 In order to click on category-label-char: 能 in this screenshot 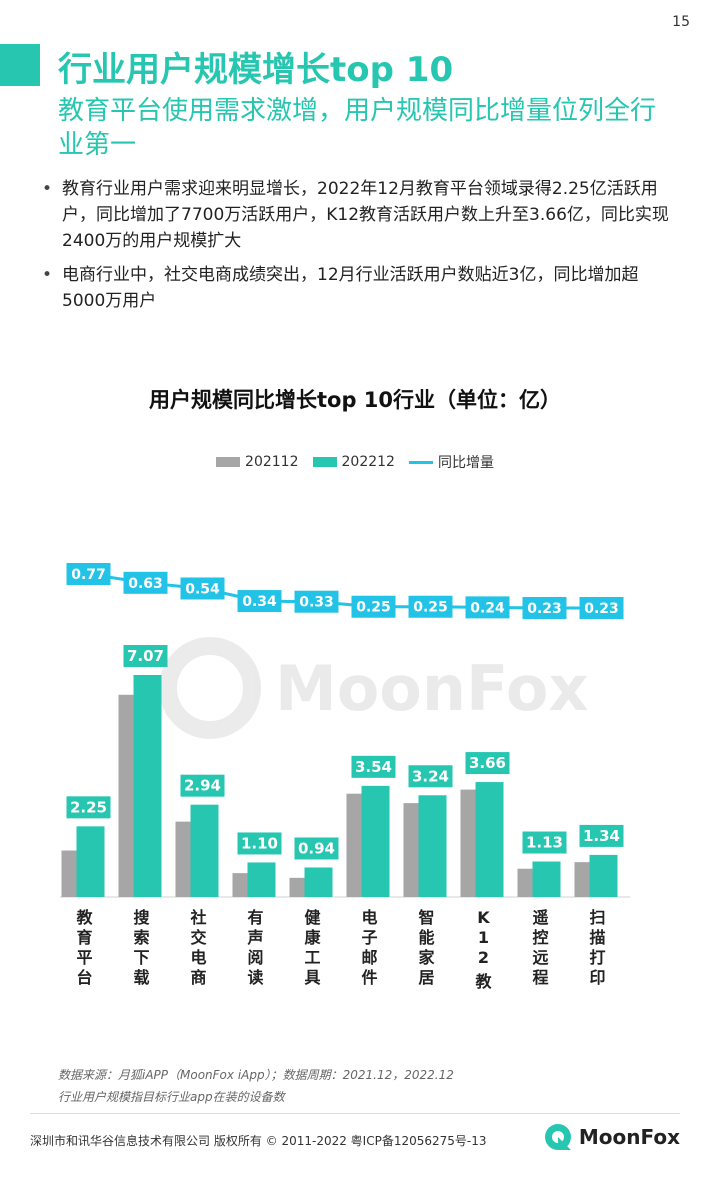, I will do `click(426, 937)`.